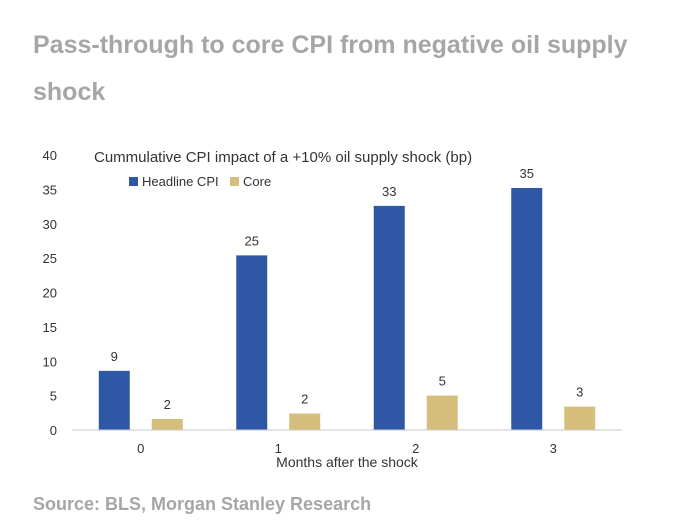 This screenshot has height=528, width=680. I want to click on y-tick-label: 40, so click(50, 155).